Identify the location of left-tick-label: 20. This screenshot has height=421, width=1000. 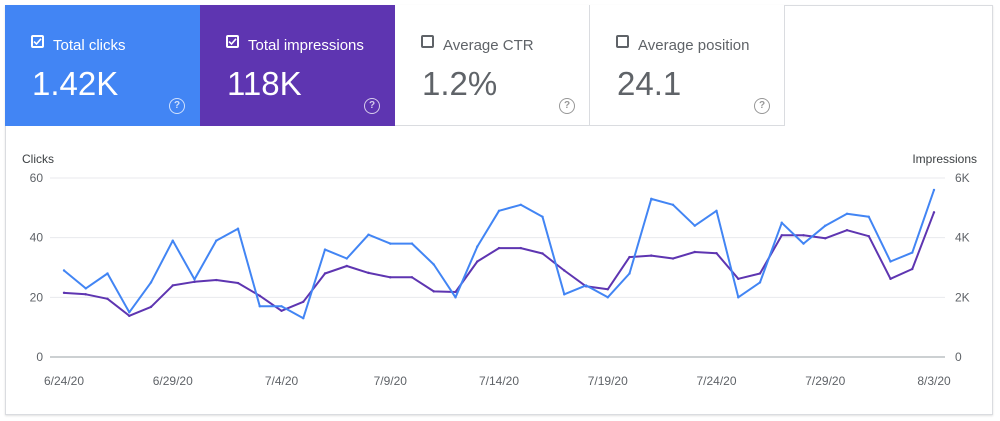
(37, 297).